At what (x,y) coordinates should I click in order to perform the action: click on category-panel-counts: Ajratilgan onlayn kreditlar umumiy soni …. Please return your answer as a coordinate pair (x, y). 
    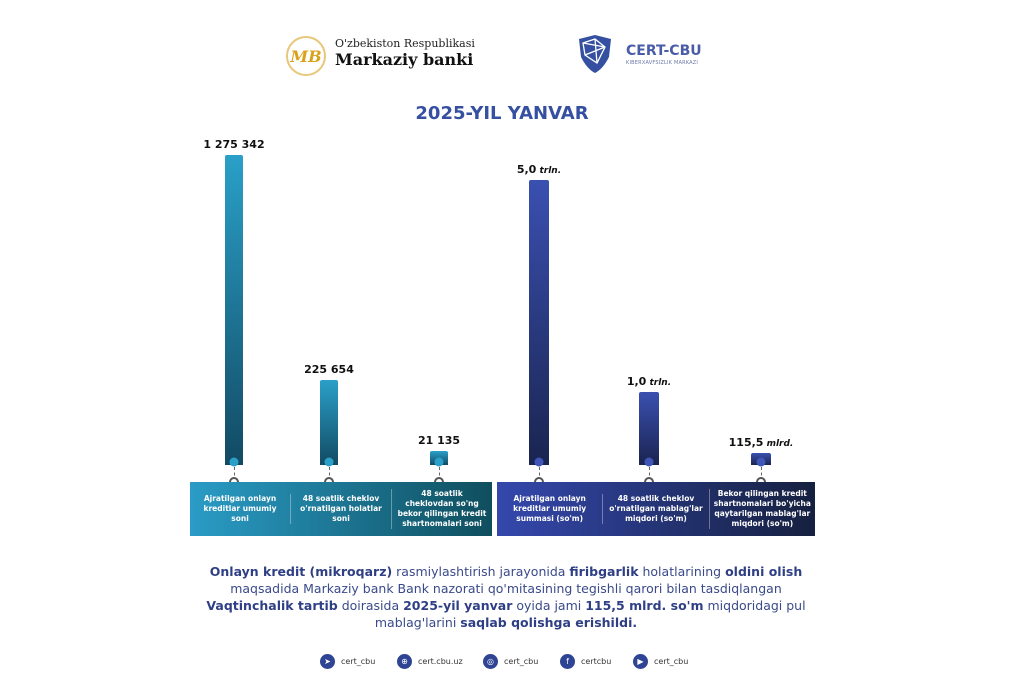
    Looking at the image, I should click on (341, 509).